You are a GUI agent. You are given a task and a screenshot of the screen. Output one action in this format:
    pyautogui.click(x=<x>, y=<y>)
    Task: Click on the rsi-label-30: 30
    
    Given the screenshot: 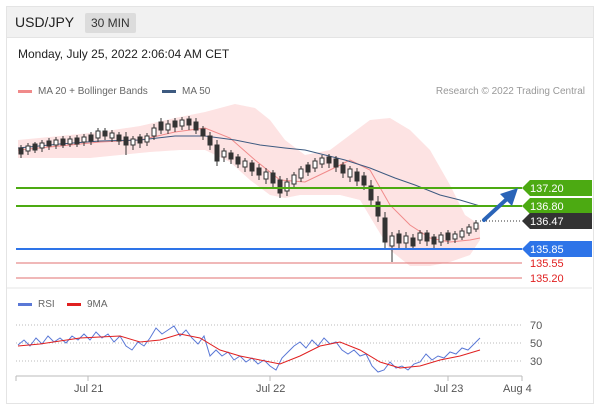 What is the action you would take?
    pyautogui.click(x=536, y=362)
    